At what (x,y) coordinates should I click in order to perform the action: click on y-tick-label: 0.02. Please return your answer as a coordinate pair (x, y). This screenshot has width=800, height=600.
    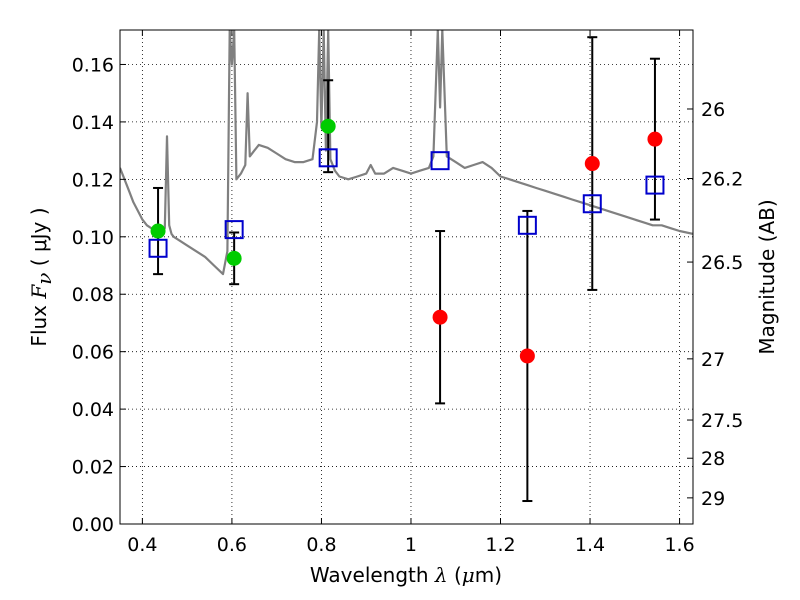
    Looking at the image, I should click on (93, 468).